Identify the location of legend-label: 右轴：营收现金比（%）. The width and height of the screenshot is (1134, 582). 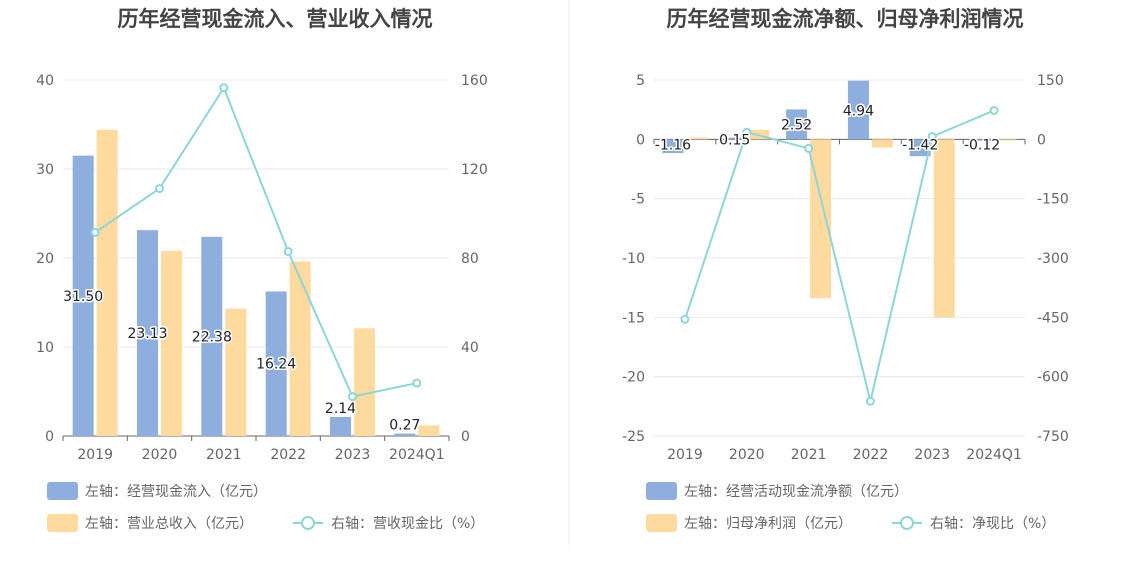
(407, 524).